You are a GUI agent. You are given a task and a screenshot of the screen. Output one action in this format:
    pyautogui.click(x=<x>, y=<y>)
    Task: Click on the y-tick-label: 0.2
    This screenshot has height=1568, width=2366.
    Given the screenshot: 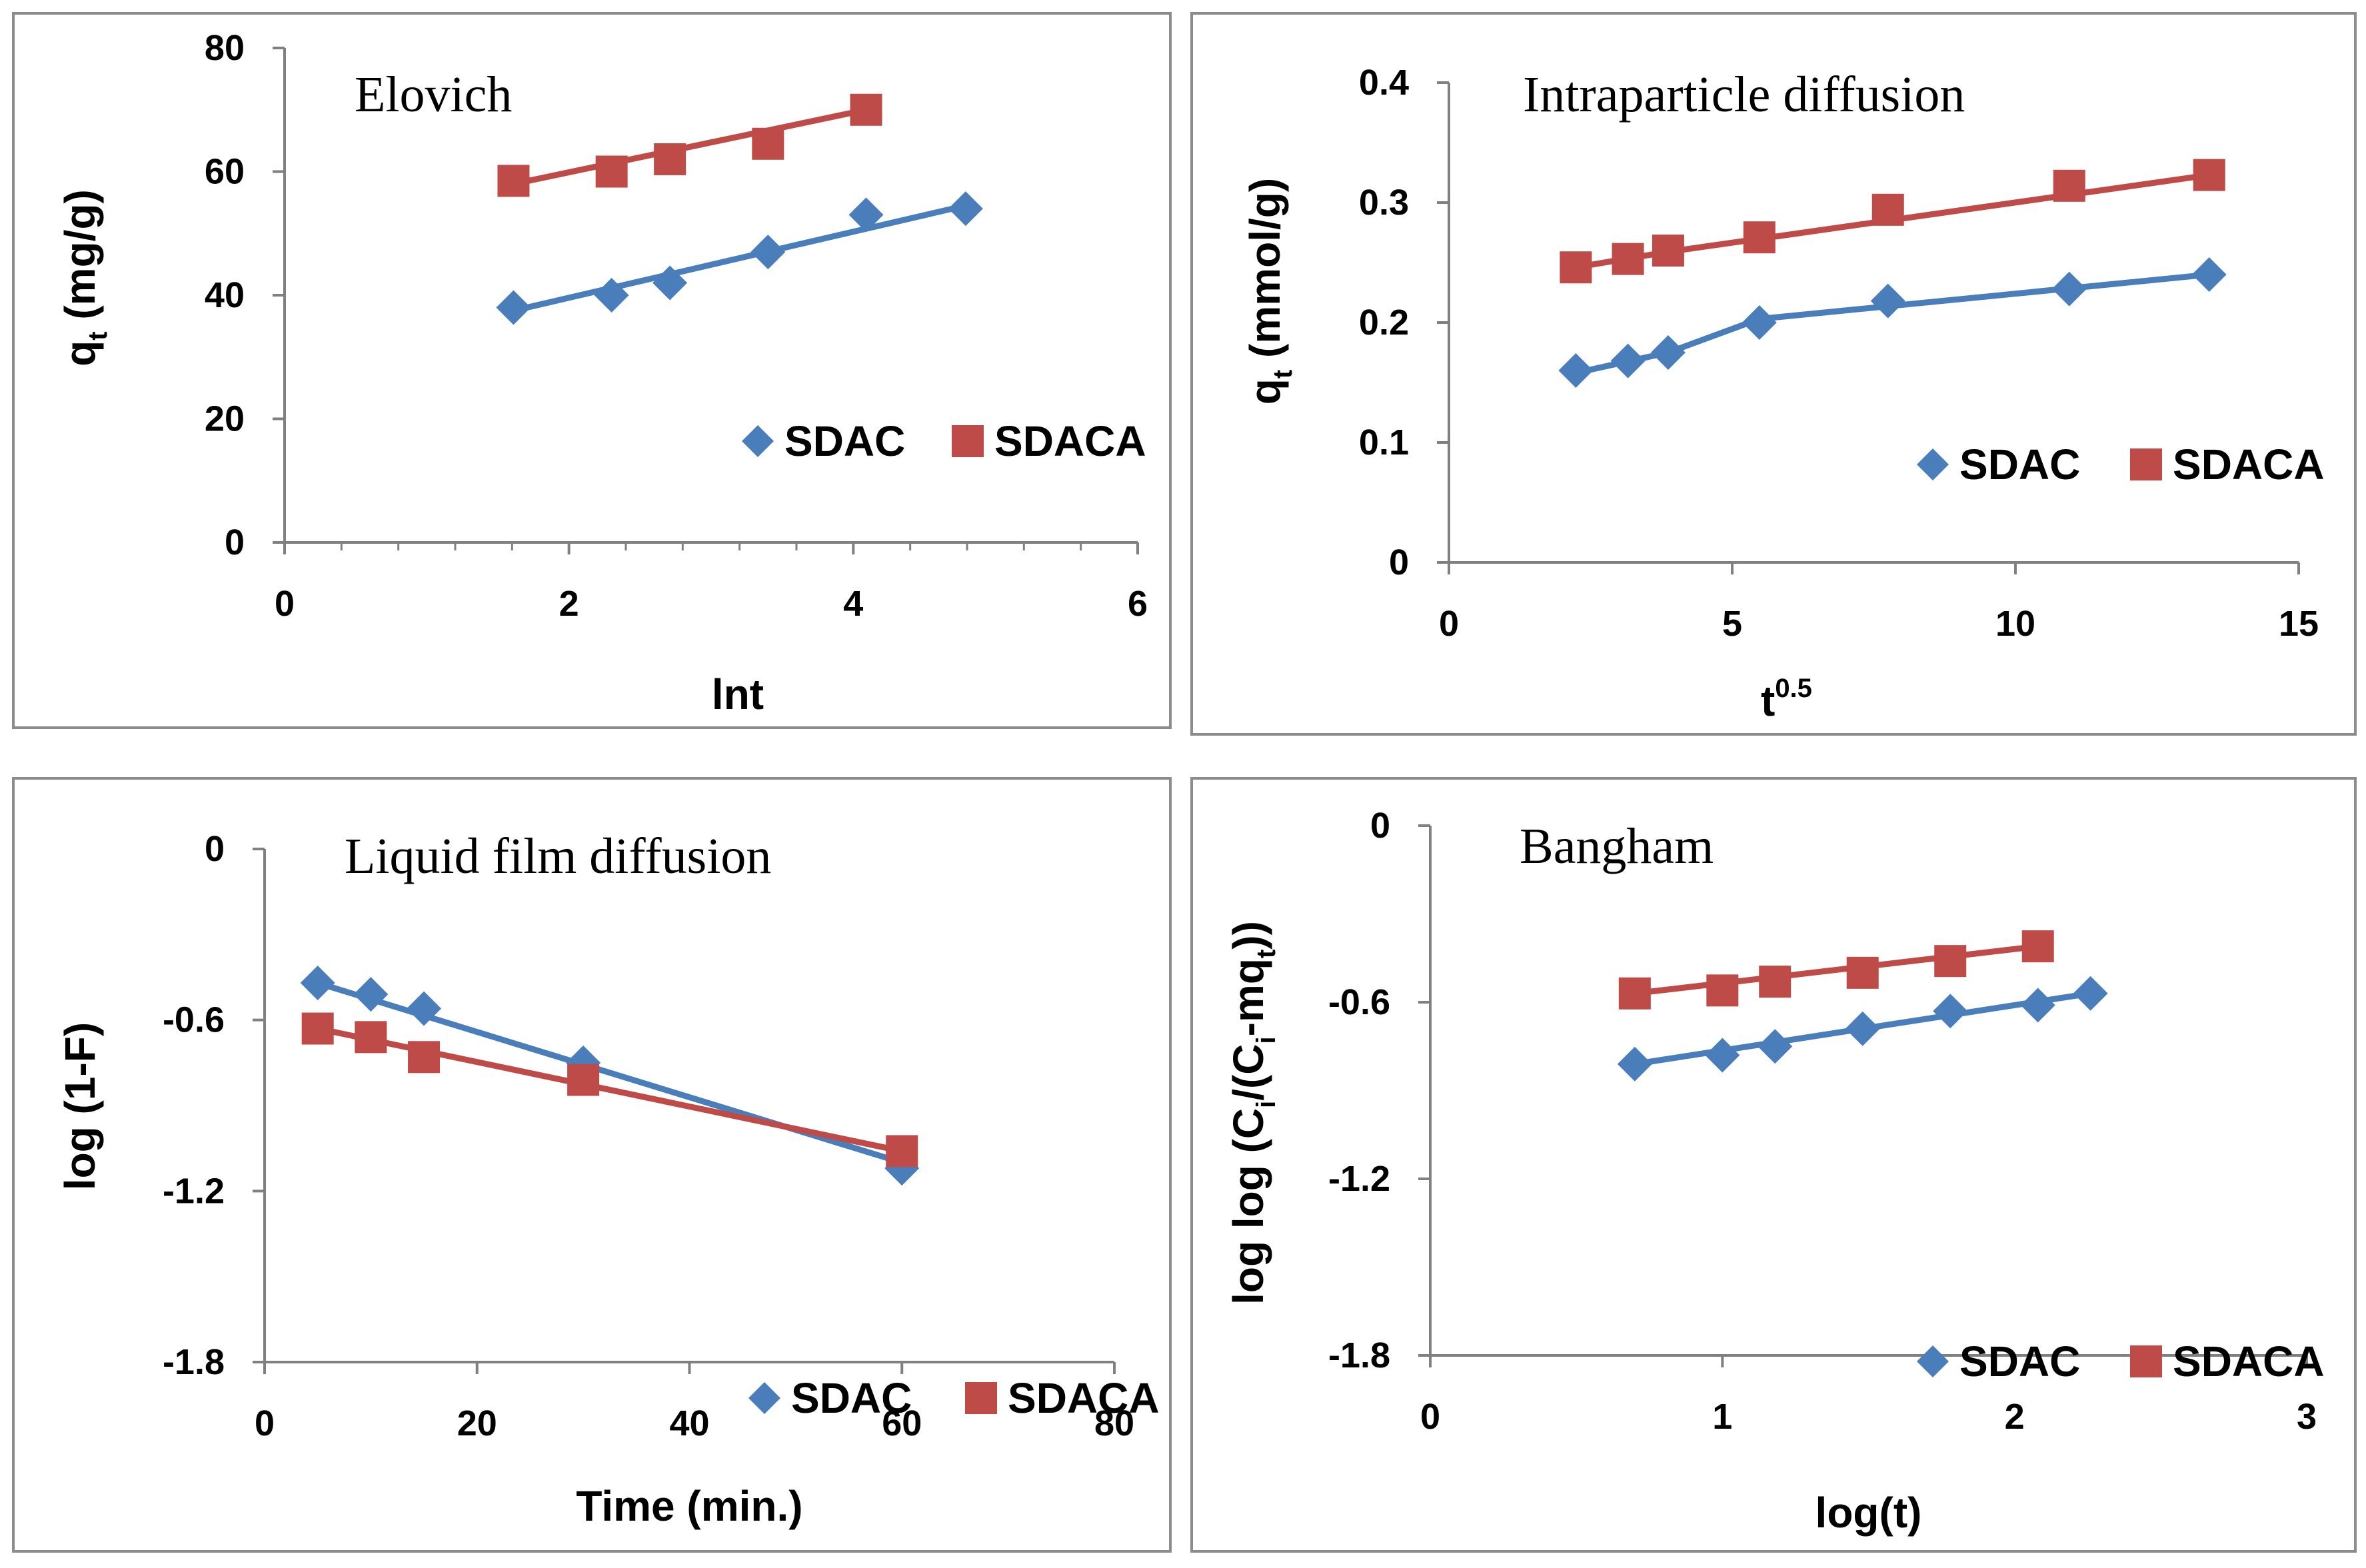 What is the action you would take?
    pyautogui.click(x=1384, y=323)
    